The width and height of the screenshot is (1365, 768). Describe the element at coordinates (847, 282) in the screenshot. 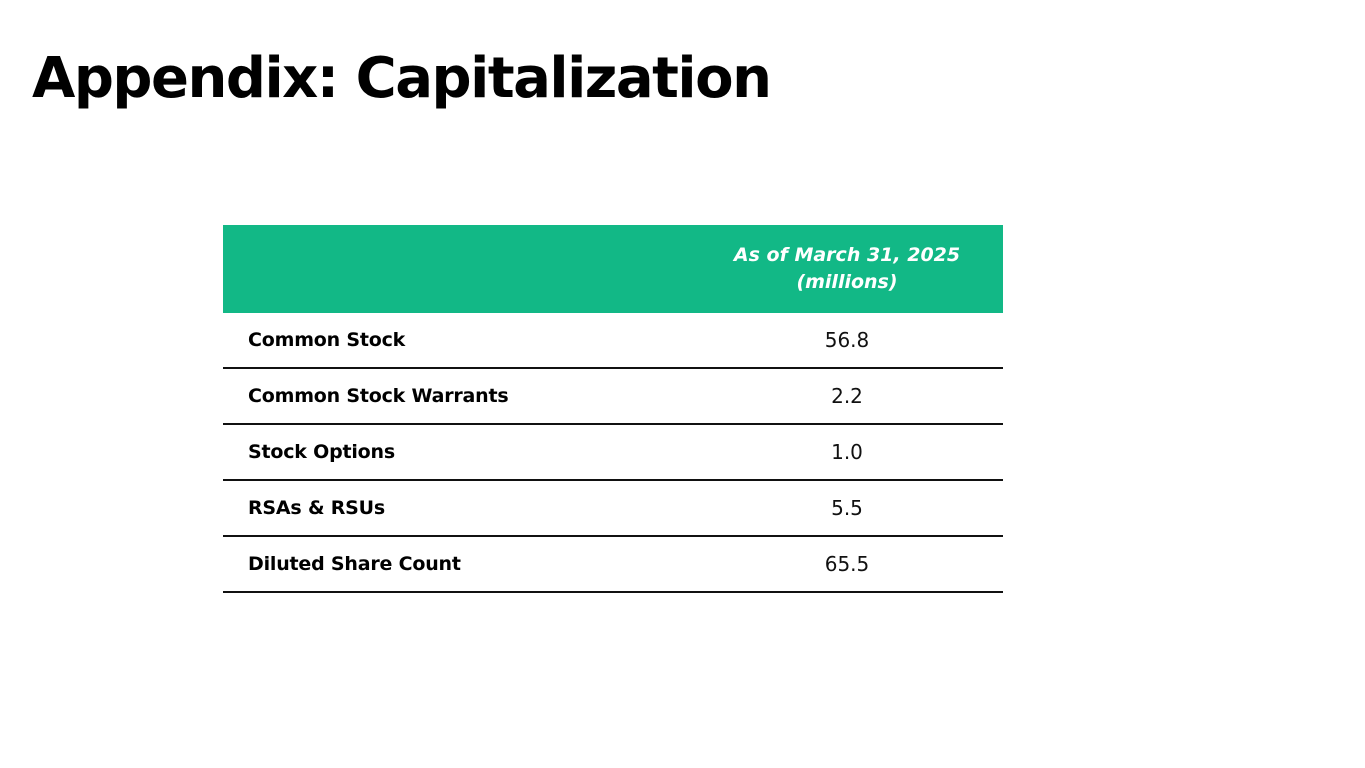

I see `table-header-line2: (millions)` at that location.